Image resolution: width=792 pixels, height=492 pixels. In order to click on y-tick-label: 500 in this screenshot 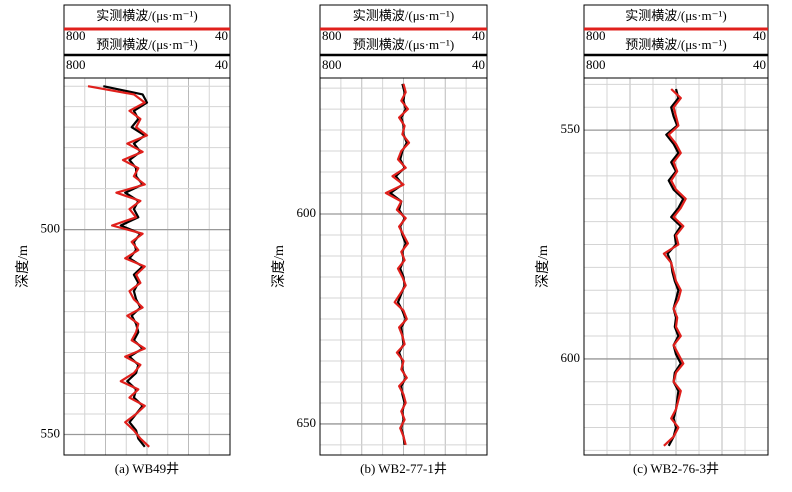, I will do `click(51, 228)`.